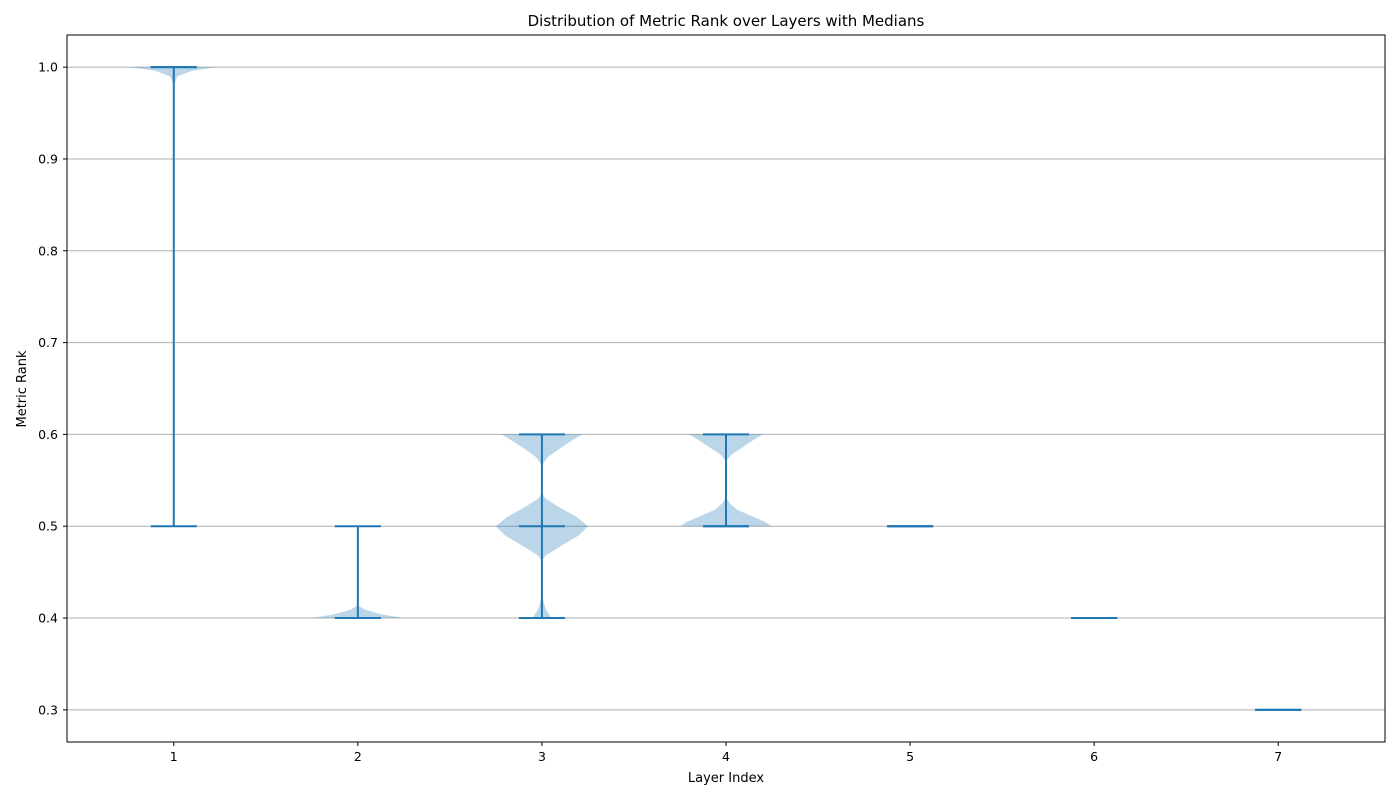  Describe the element at coordinates (48, 67) in the screenshot. I see `y-tick-label: 1.0` at that location.